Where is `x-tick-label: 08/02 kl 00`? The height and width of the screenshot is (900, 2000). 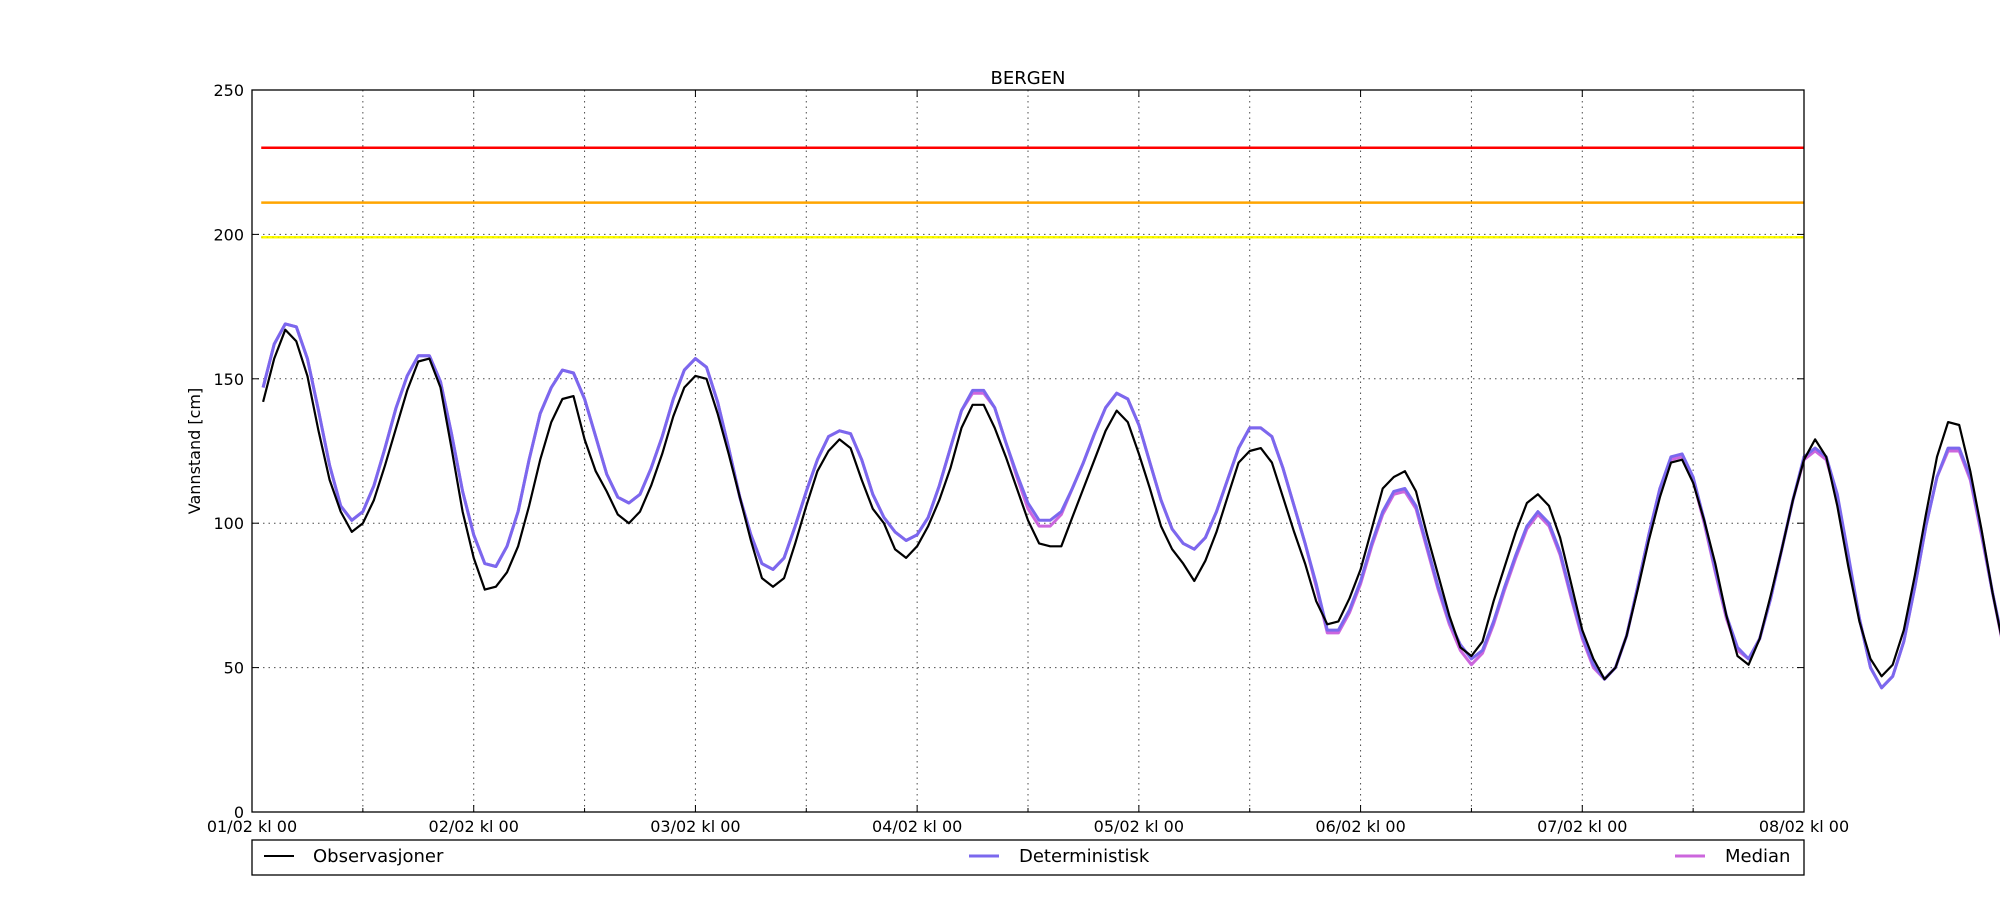 x-tick-label: 08/02 kl 00 is located at coordinates (1804, 826).